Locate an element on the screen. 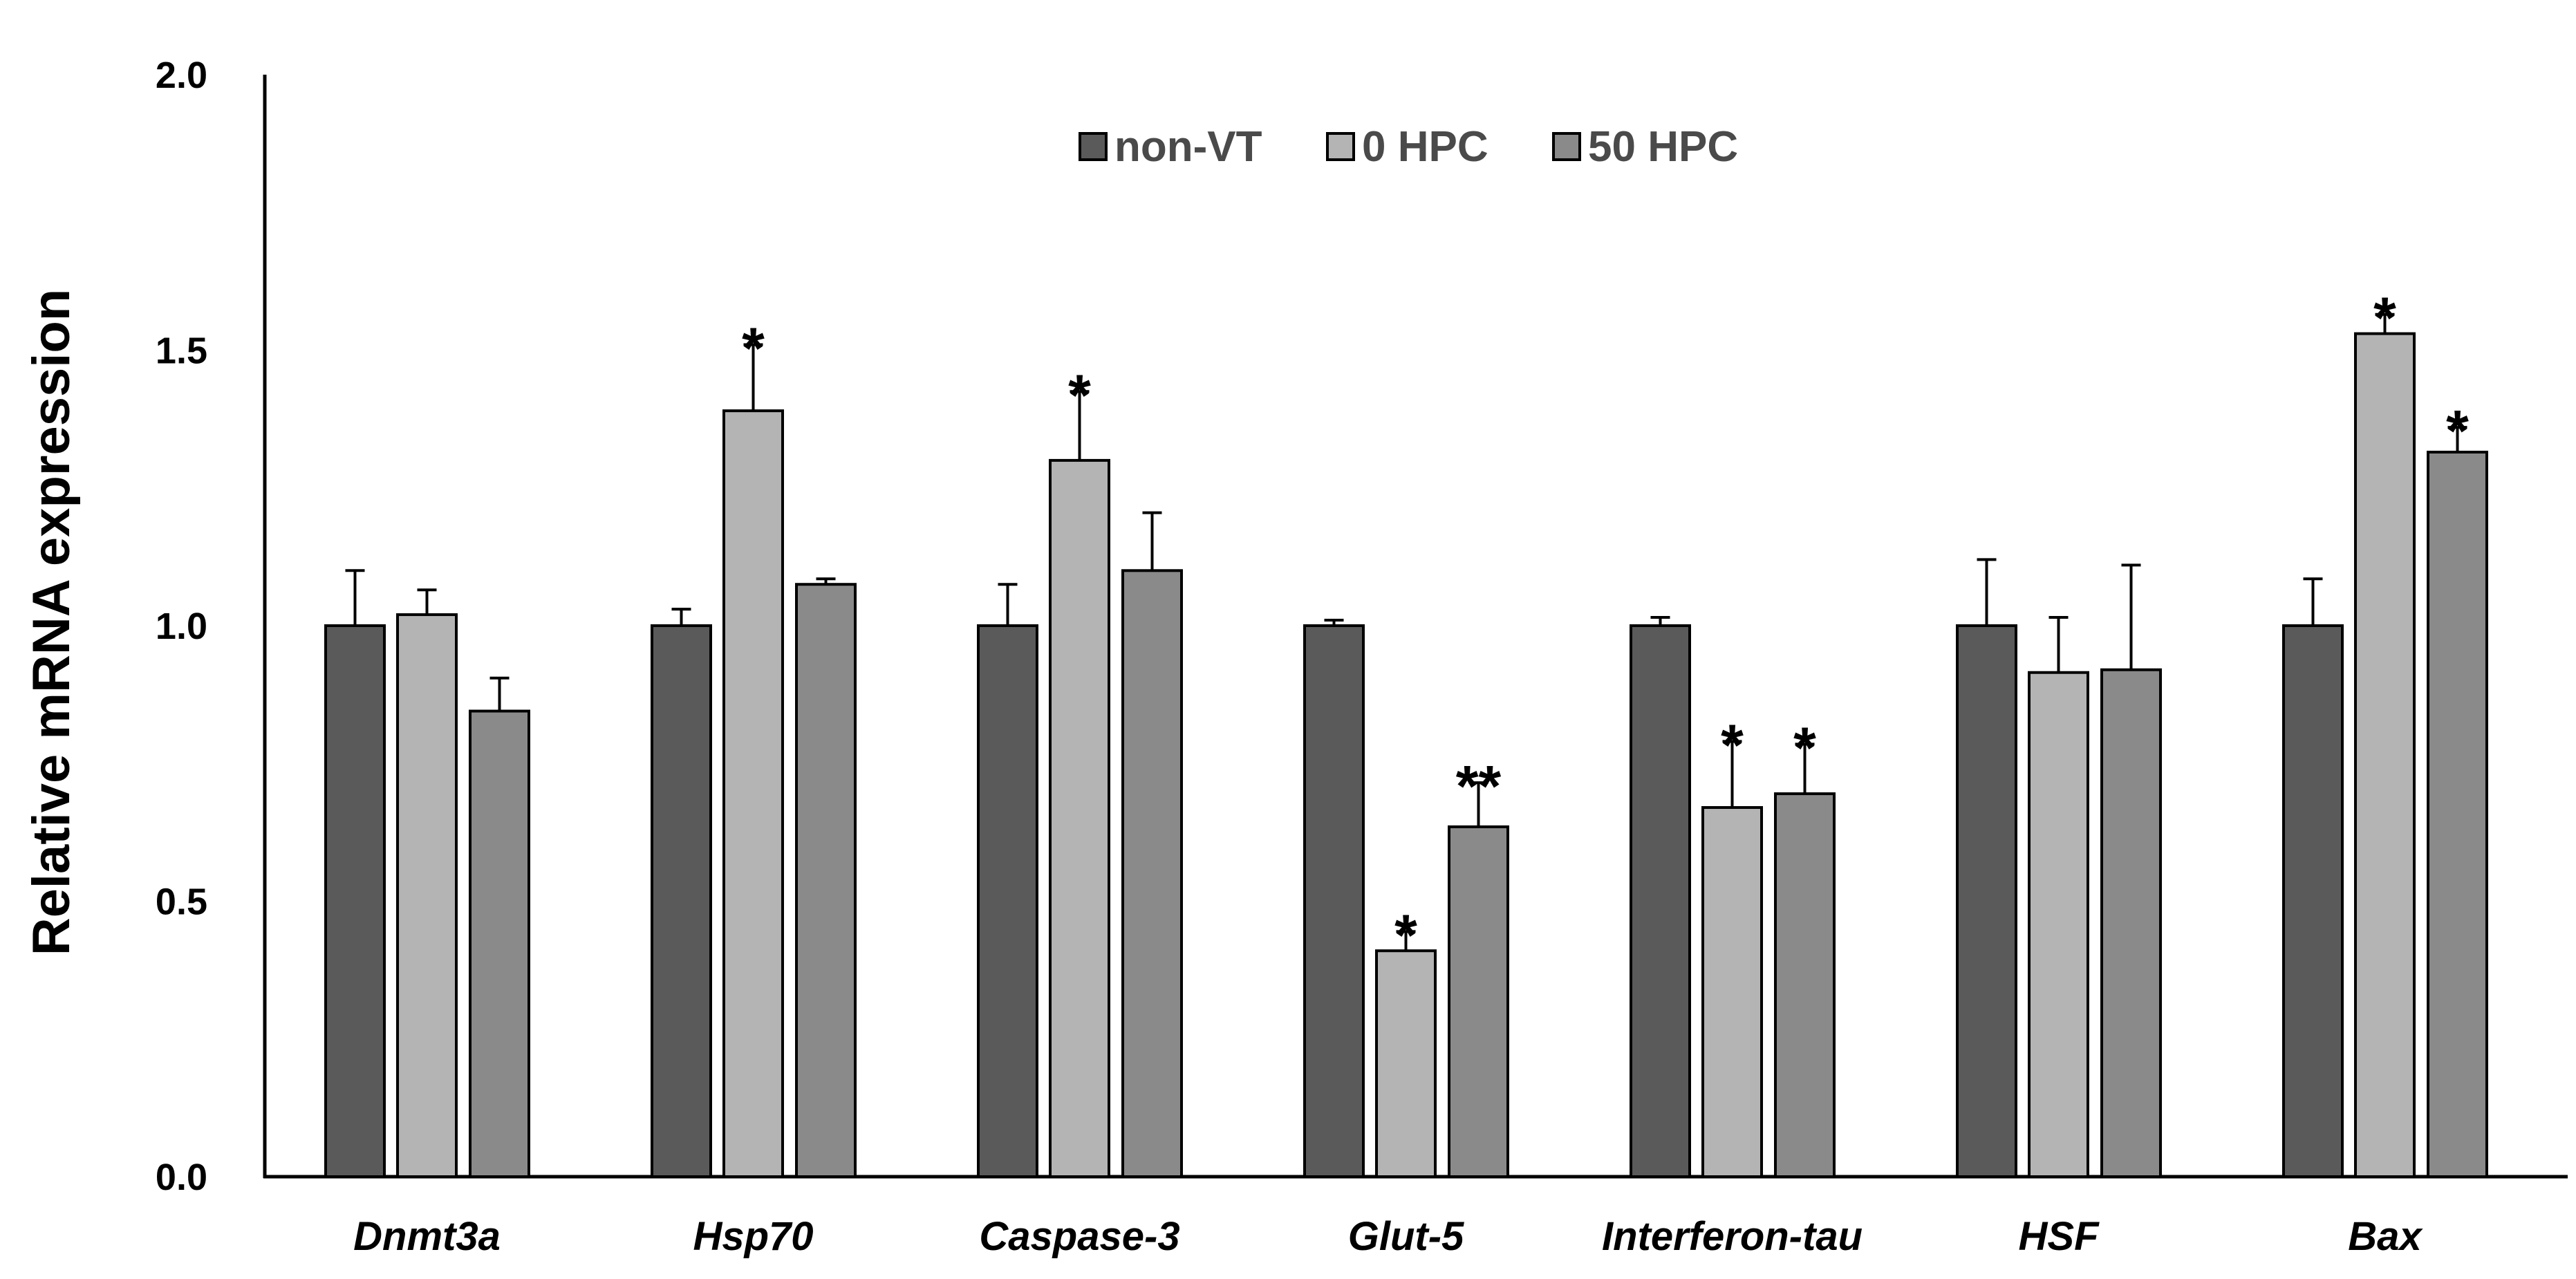 Image resolution: width=2576 pixels, height=1279 pixels. x-tick-label: Dnmt3a is located at coordinates (427, 1236).